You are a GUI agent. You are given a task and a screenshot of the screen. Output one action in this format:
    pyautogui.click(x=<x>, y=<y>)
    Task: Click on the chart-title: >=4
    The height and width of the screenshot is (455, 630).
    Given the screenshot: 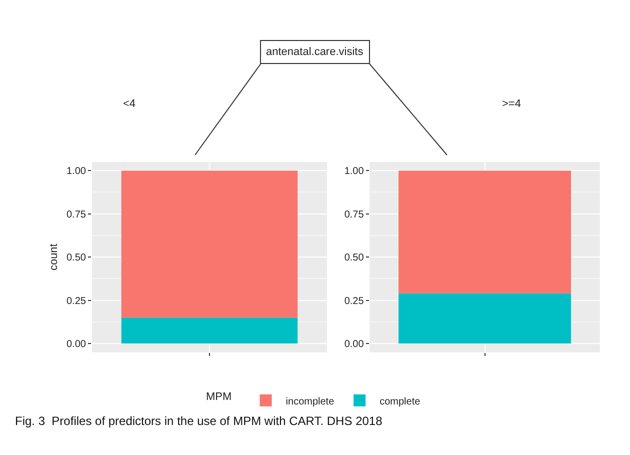 What is the action you would take?
    pyautogui.click(x=511, y=104)
    